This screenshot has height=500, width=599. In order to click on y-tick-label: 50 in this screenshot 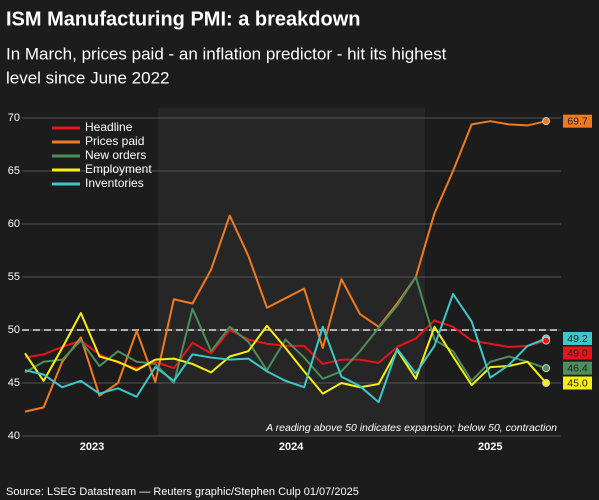, I will do `click(14, 330)`.